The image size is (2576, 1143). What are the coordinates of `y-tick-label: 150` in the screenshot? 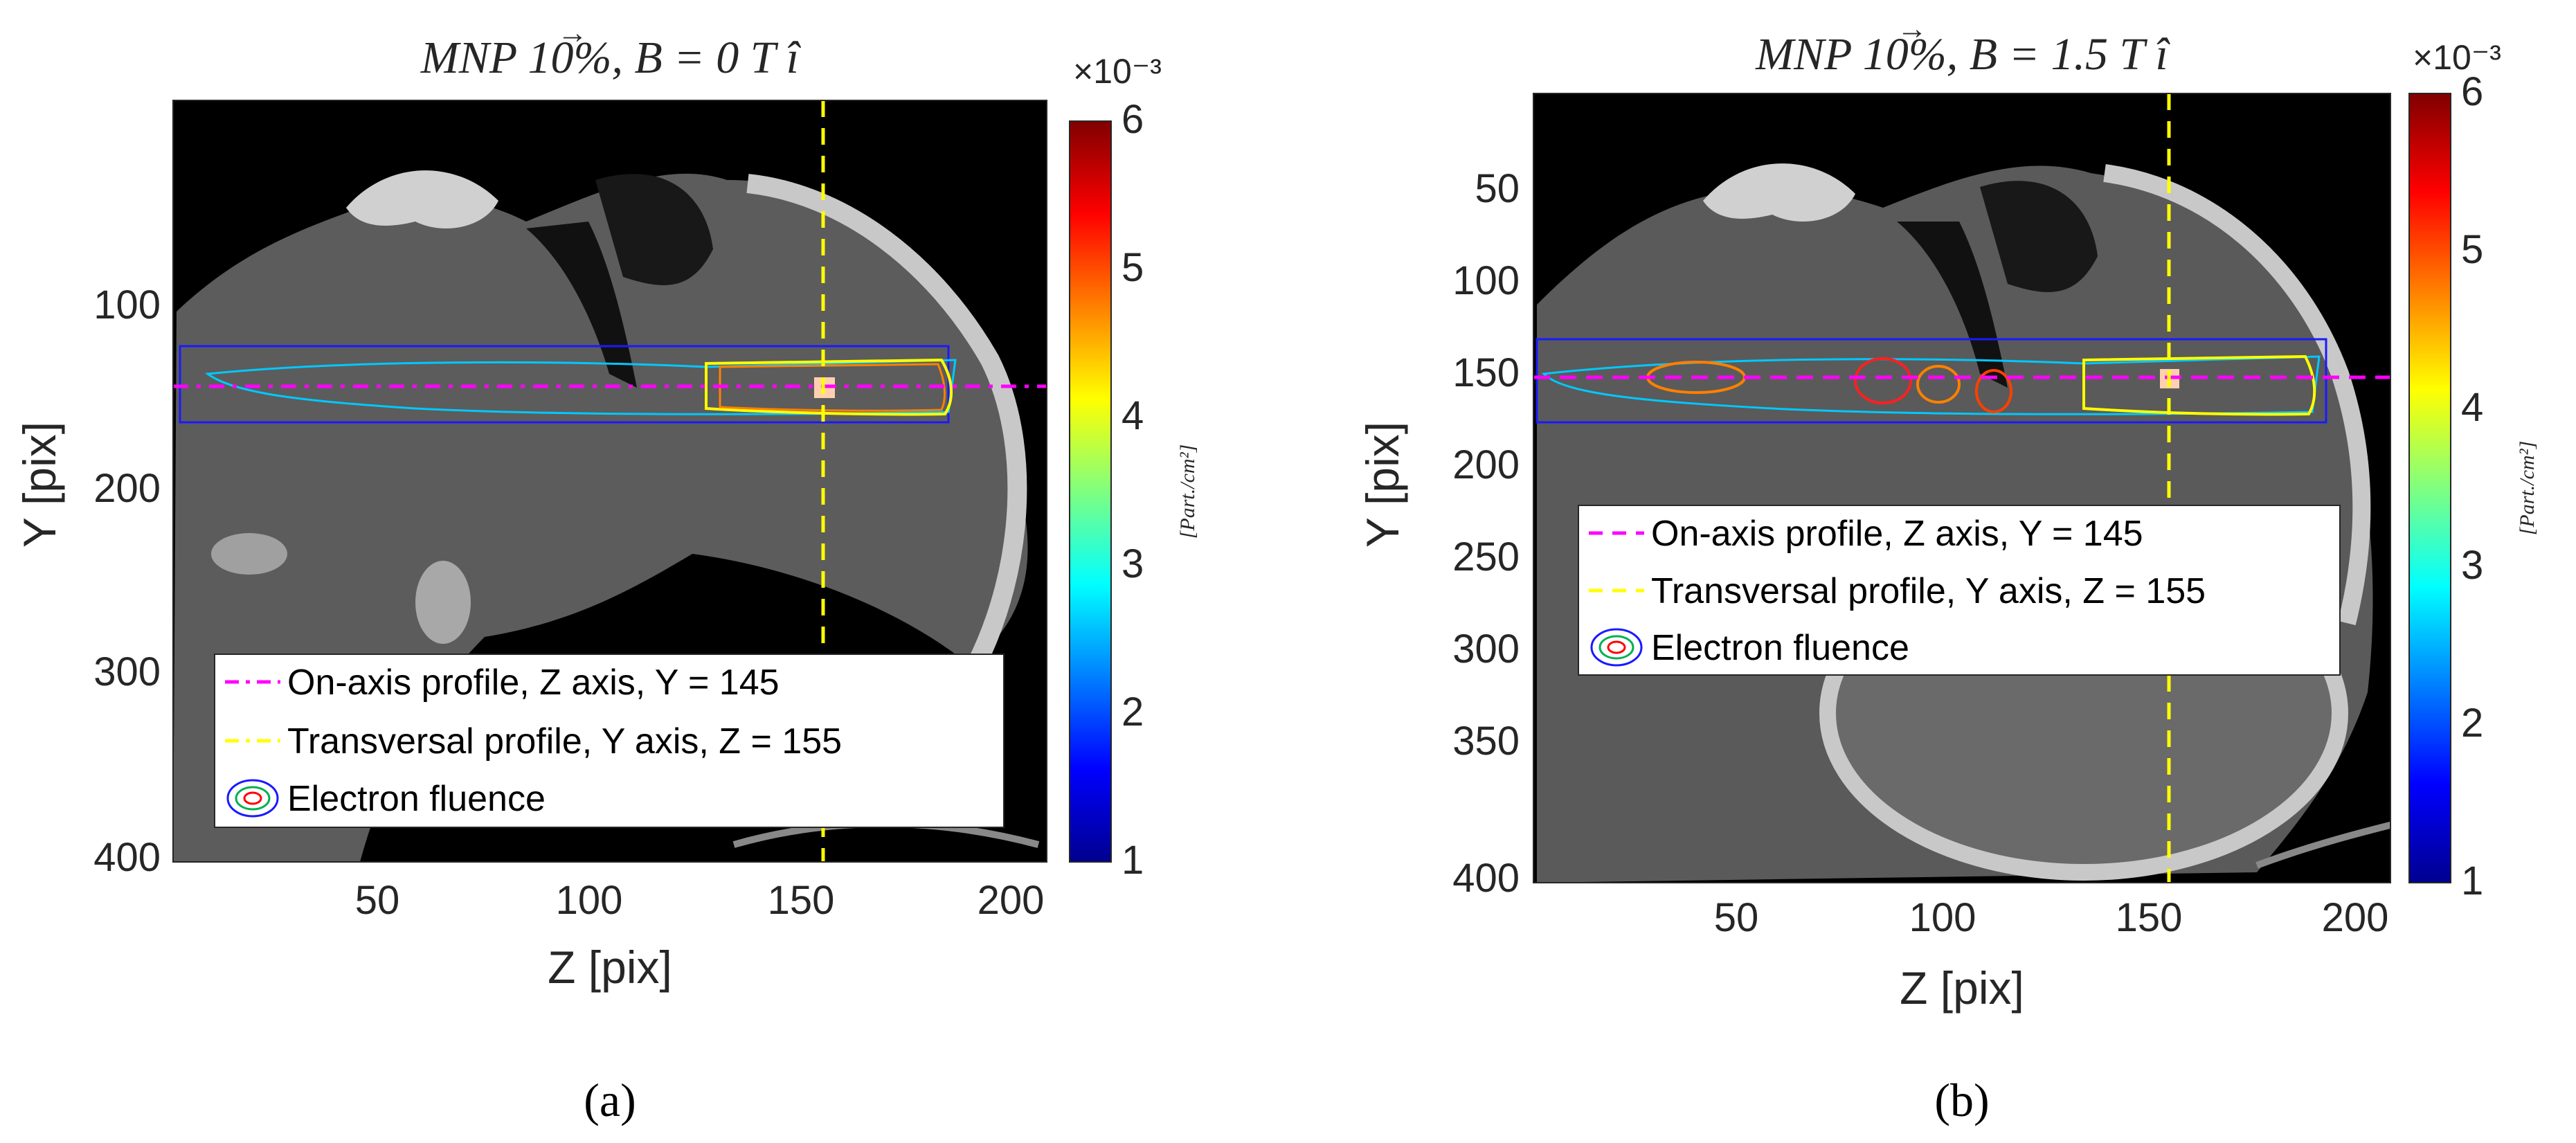 It's located at (1486, 372).